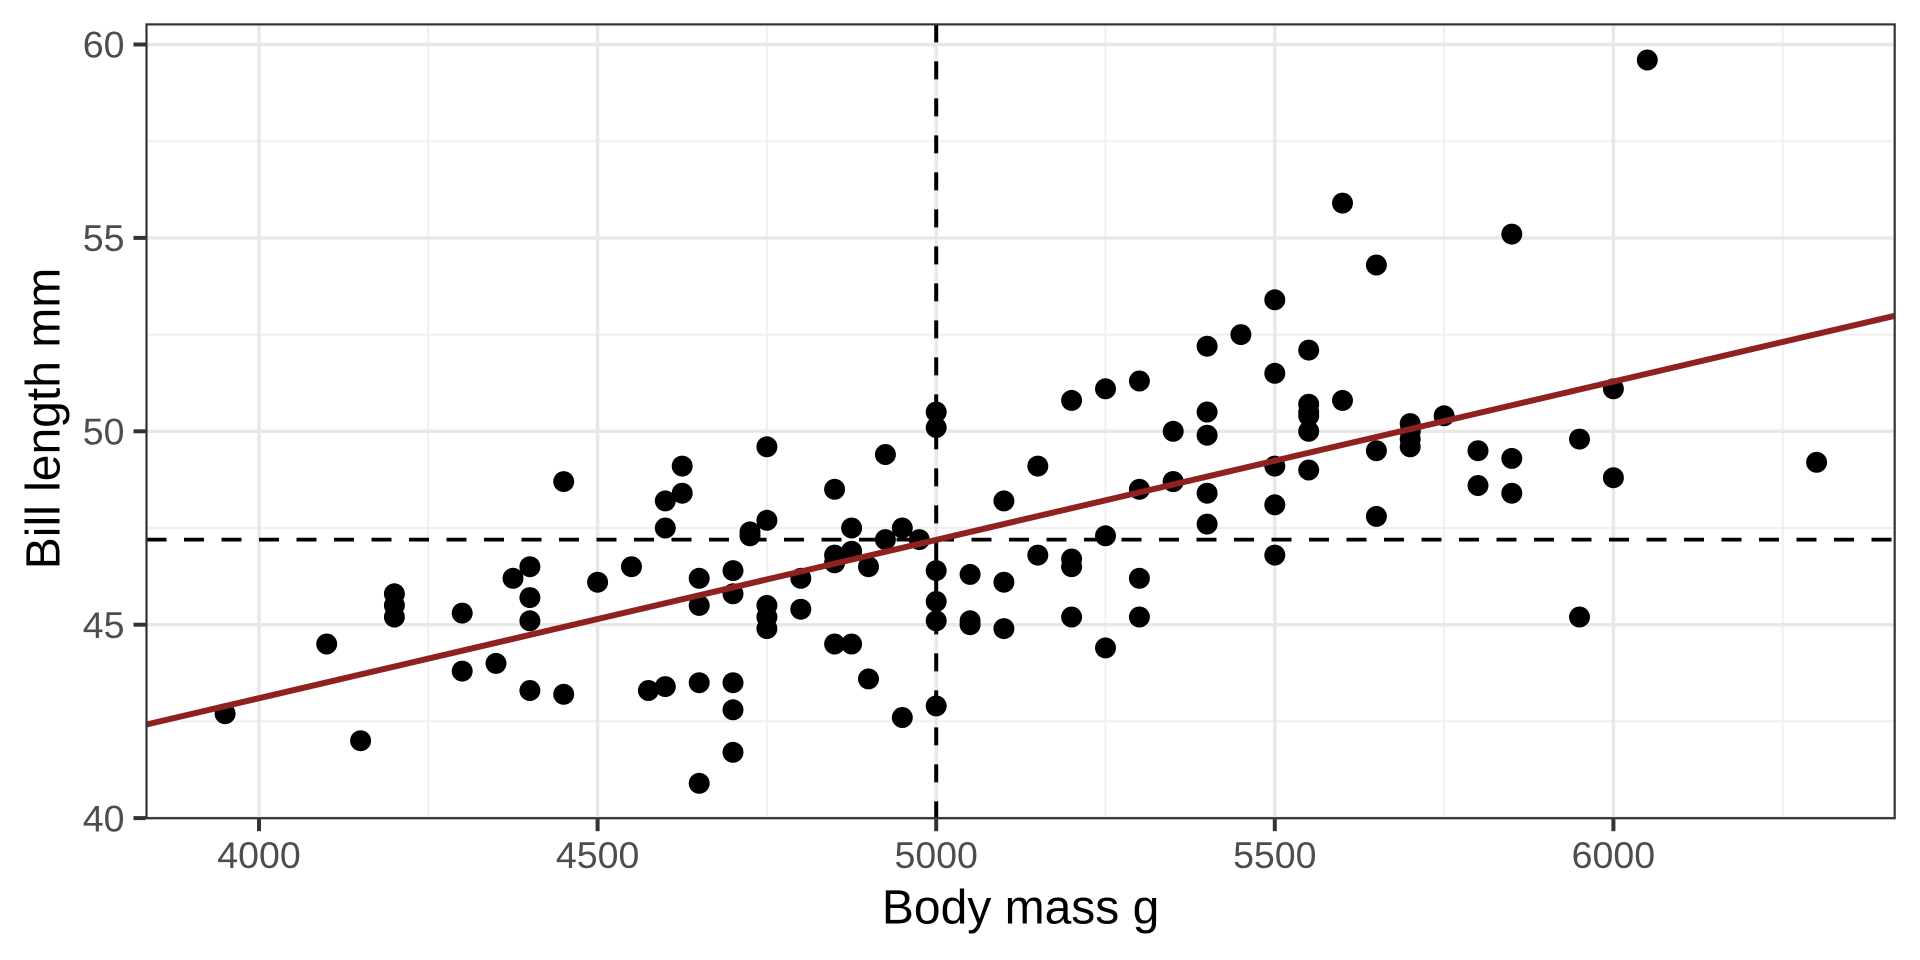 This screenshot has width=1920, height=960. I want to click on svg-text: 5000, so click(935, 855).